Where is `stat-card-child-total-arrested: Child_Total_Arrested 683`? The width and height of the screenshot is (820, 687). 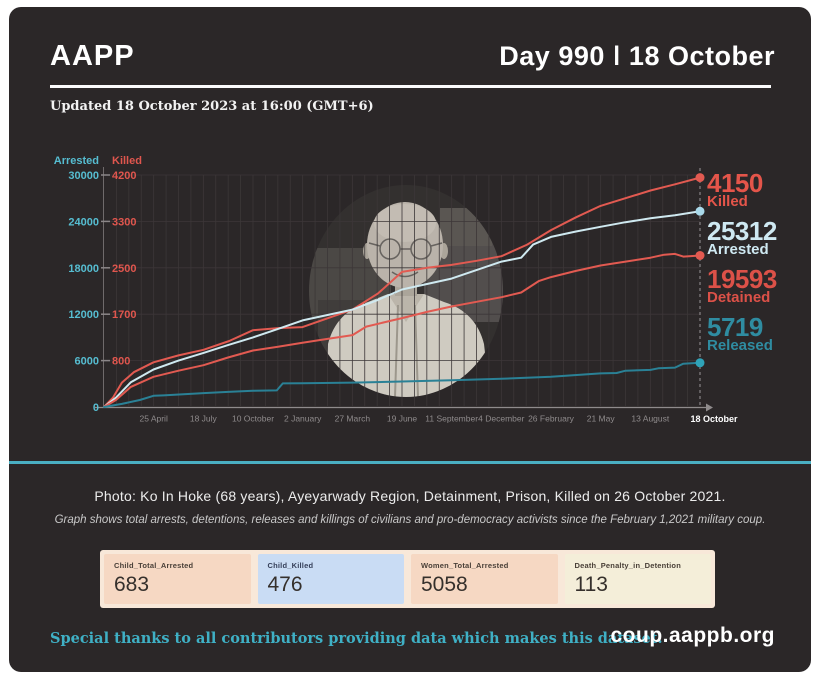
stat-card-child-total-arrested: Child_Total_Arrested 683 is located at coordinates (177, 579).